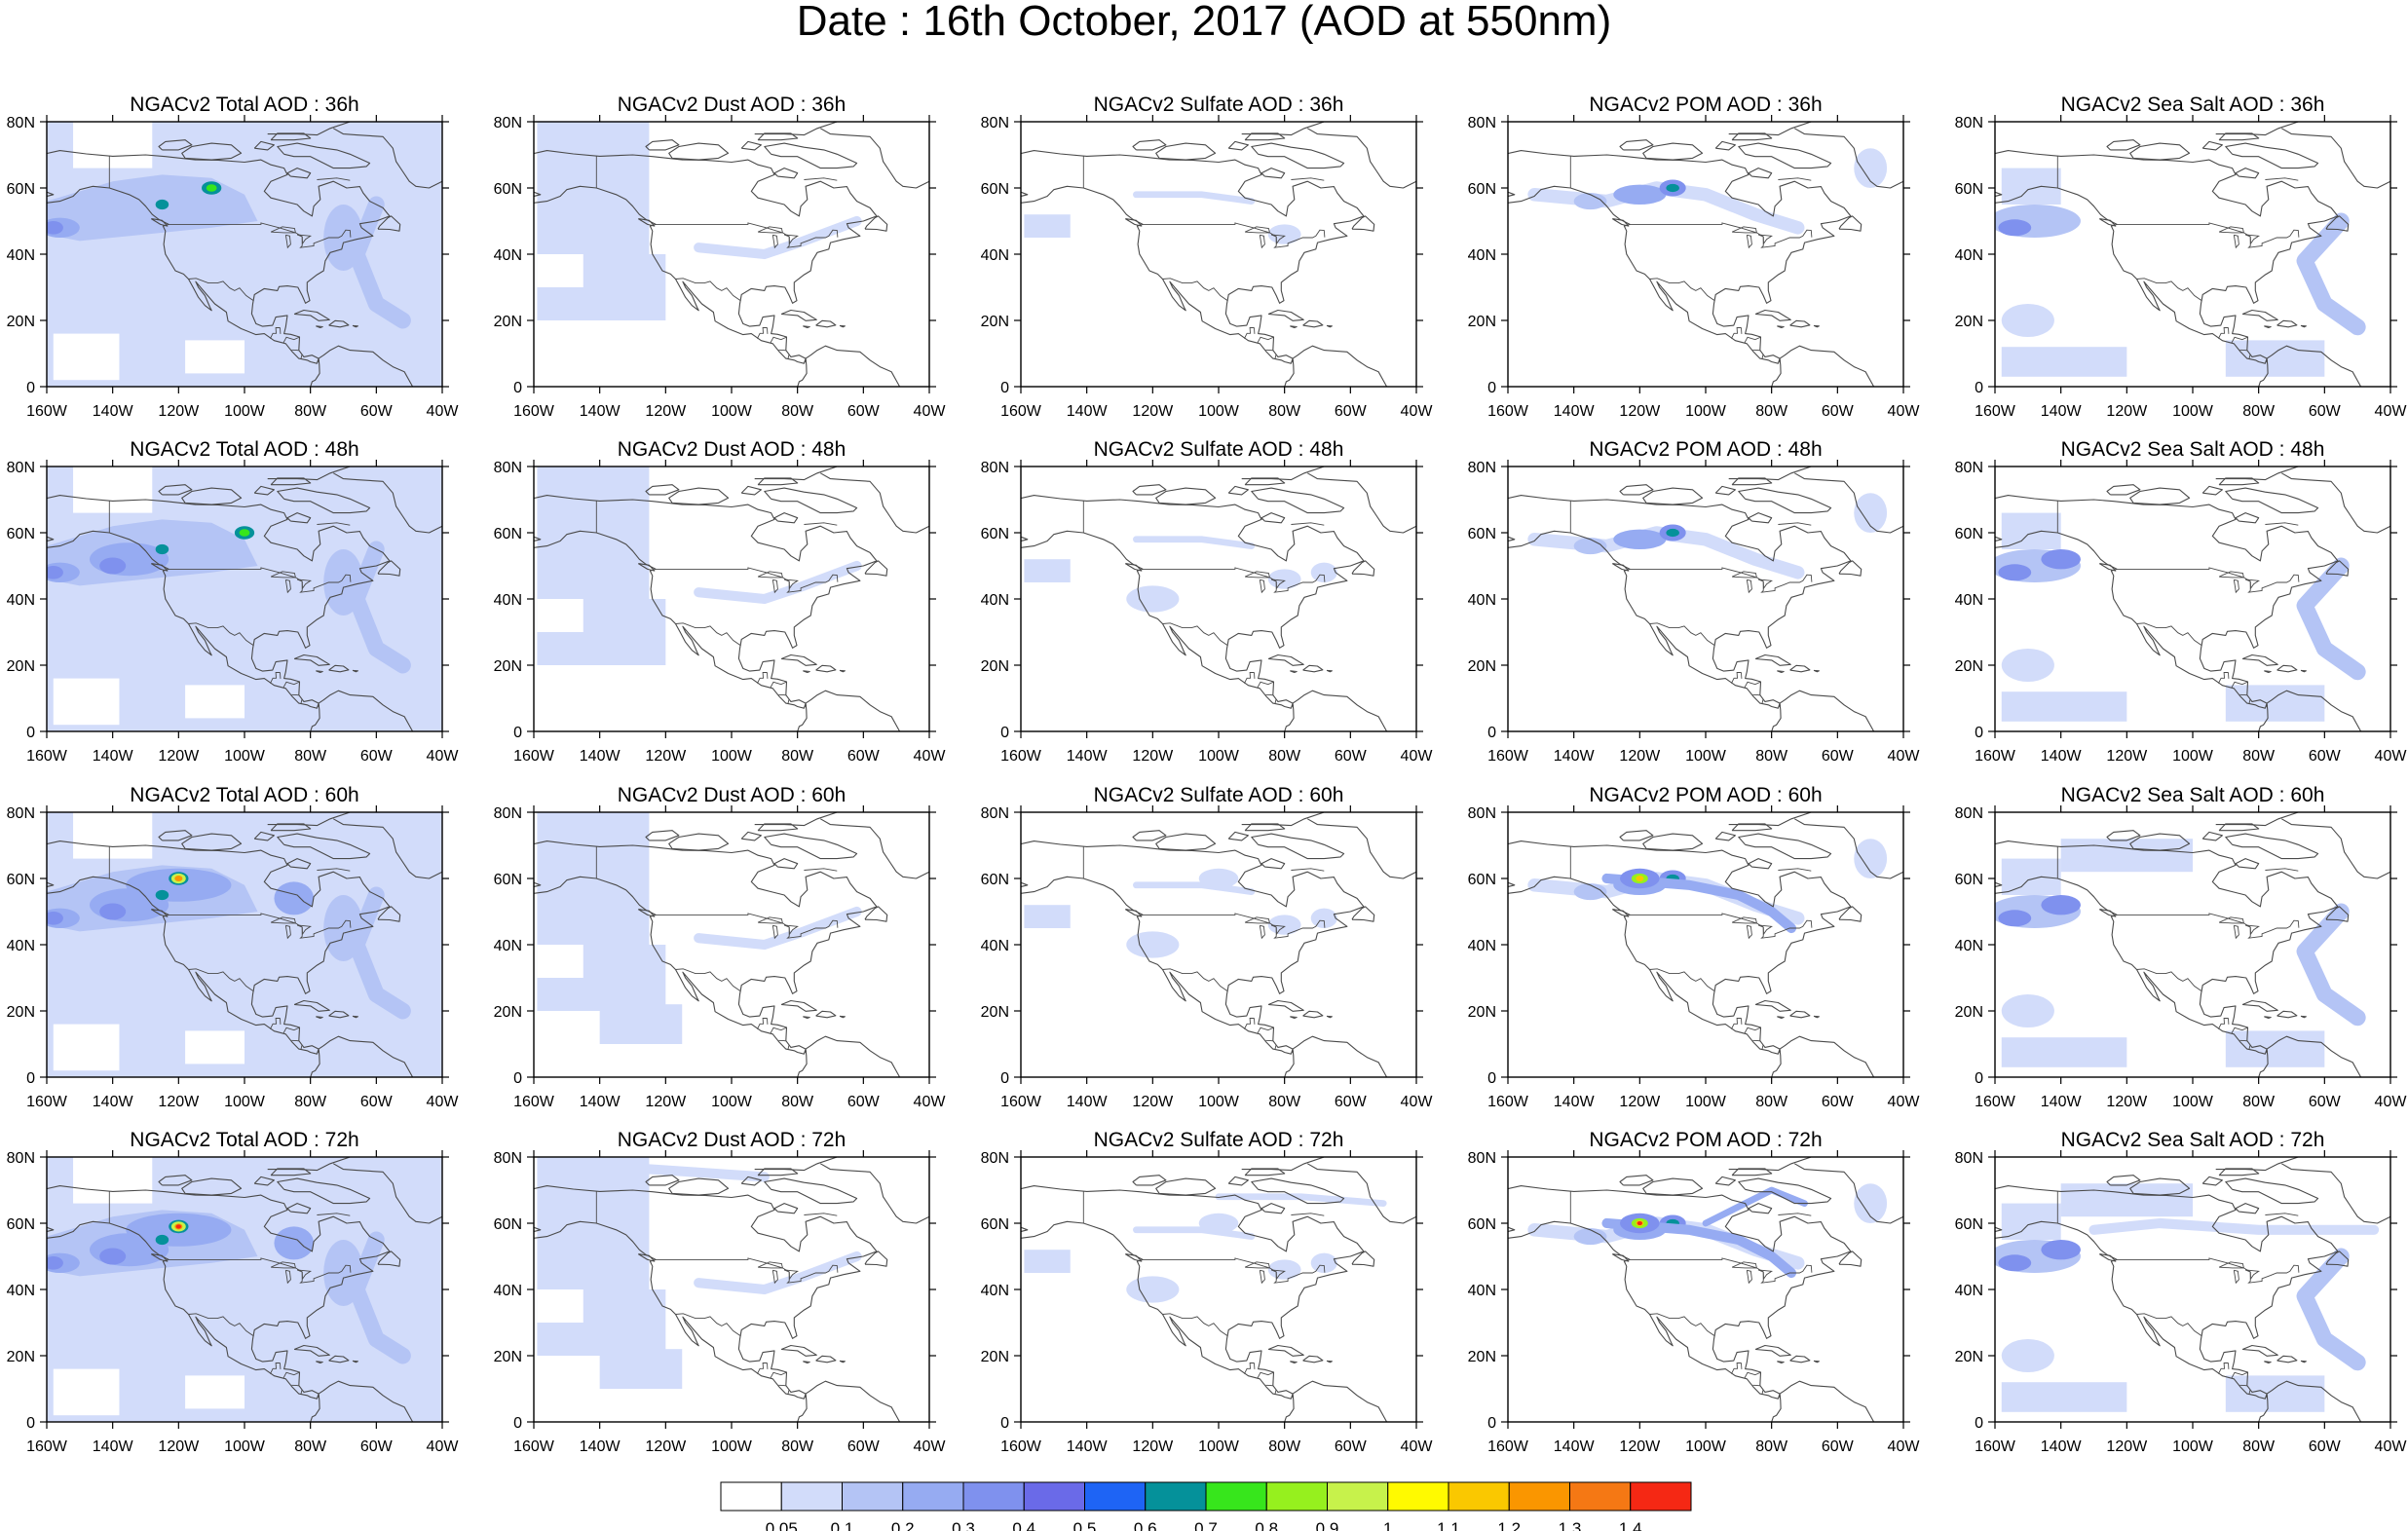  I want to click on colorbar-label: 0.7, so click(1206, 1525).